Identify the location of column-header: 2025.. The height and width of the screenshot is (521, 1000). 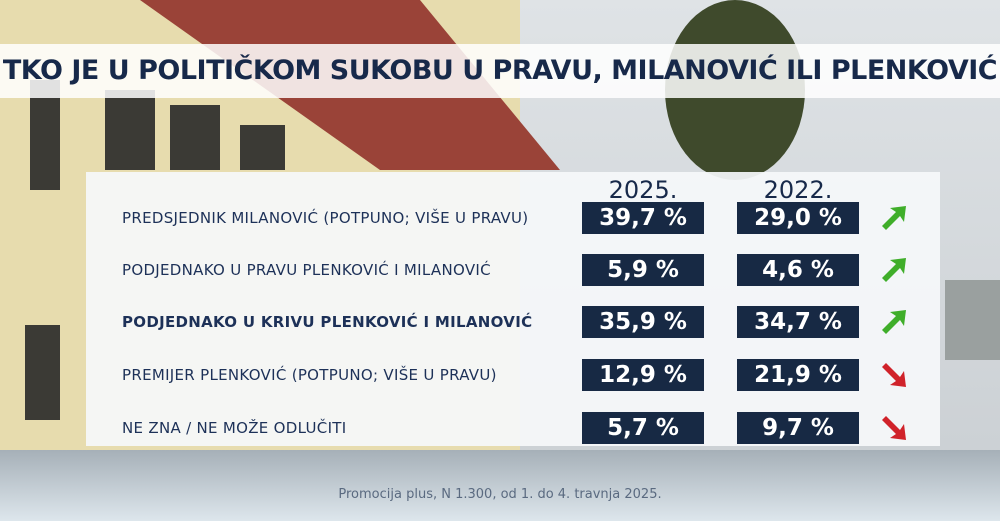
(643, 190).